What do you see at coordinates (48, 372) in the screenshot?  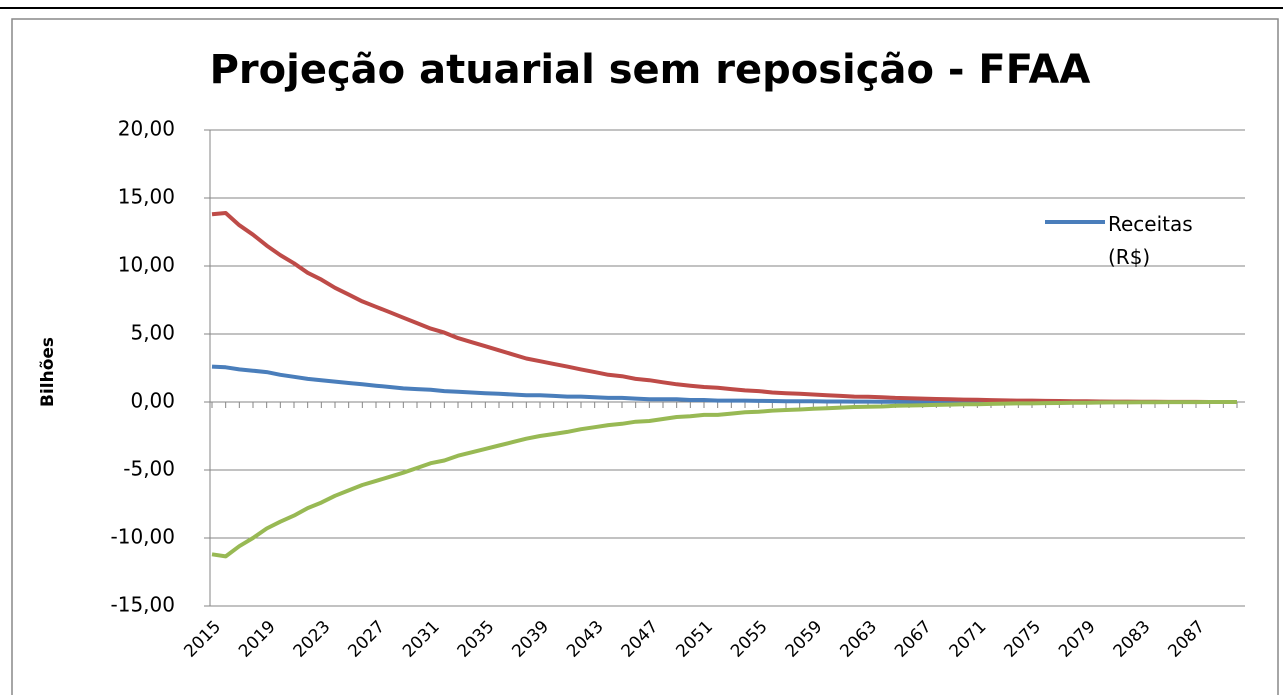 I see `y-axis-label: Bilhões` at bounding box center [48, 372].